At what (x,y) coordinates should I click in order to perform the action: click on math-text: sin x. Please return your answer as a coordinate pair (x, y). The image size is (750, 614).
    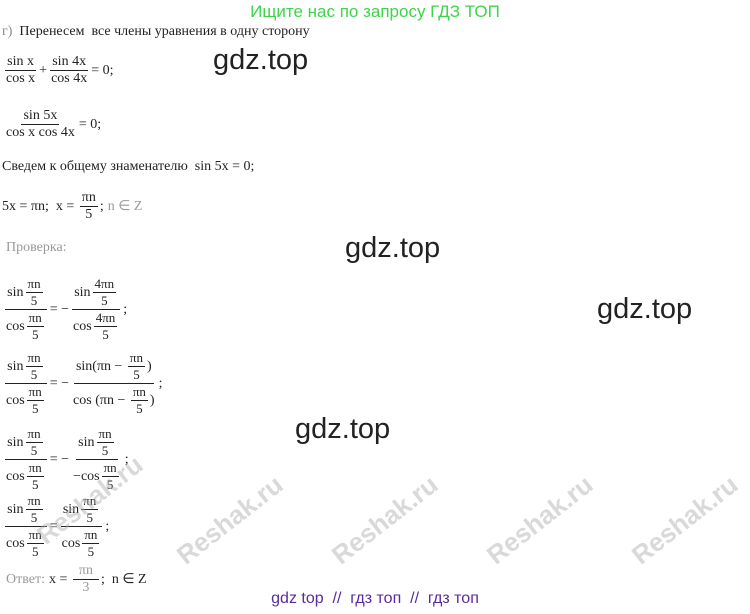
    Looking at the image, I should click on (20, 61).